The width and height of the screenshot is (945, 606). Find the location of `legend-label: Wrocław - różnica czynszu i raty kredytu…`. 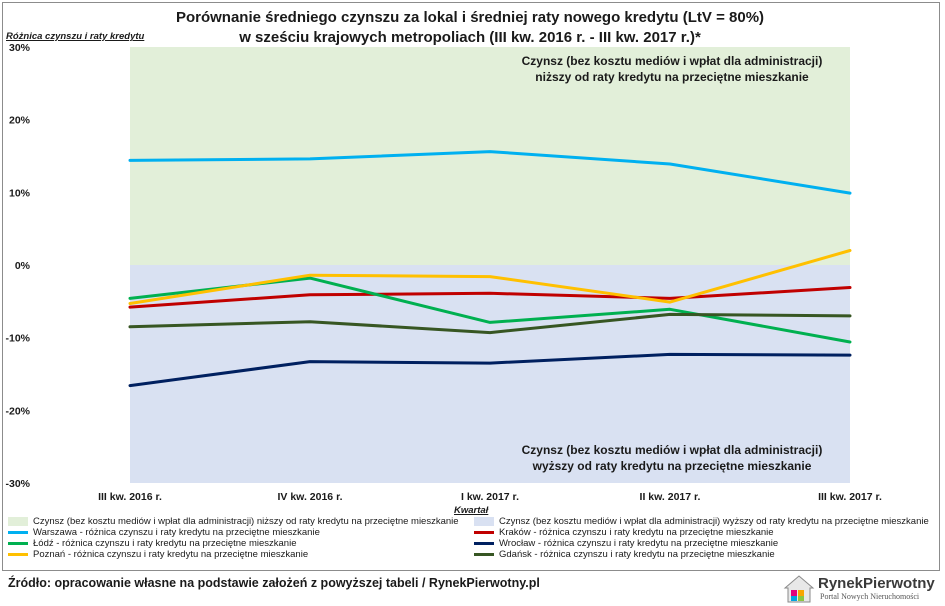

legend-label: Wrocław - różnica czynszu i raty kredytu… is located at coordinates (639, 543).